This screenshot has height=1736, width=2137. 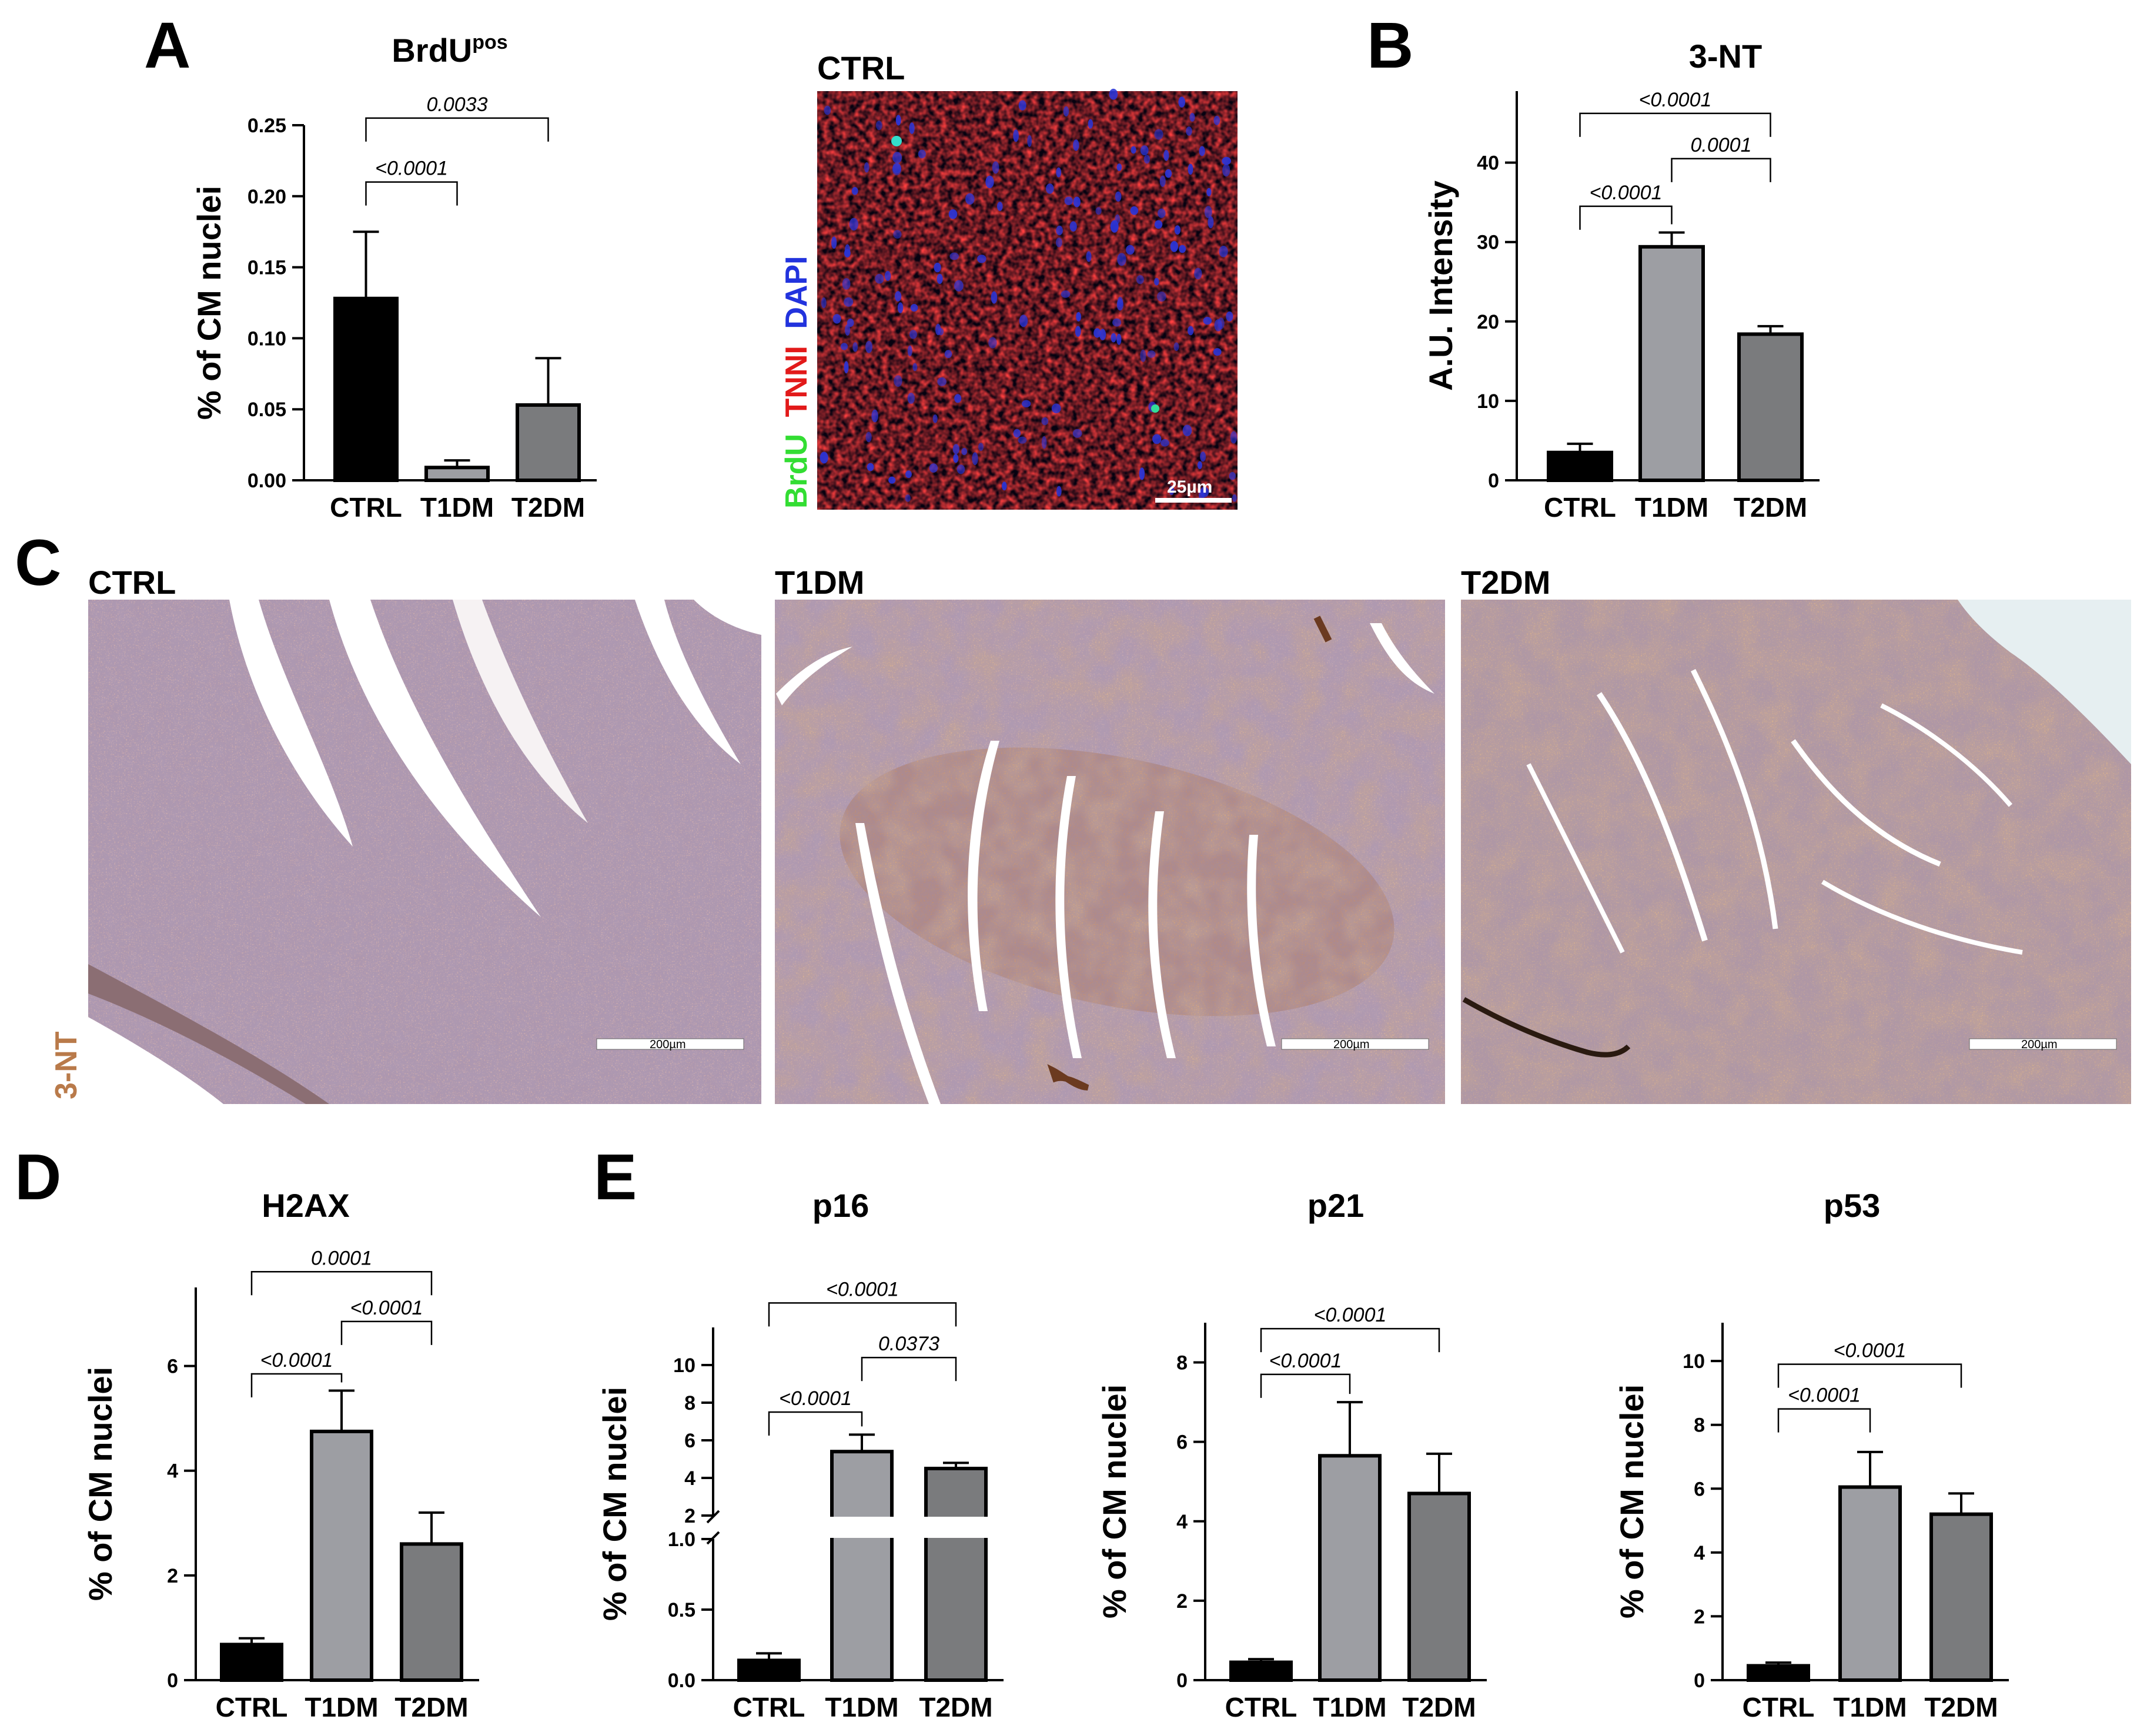 I want to click on panel-a-image: CTRL 25µm BrdU TNNI DAPI, so click(x=1009, y=279).